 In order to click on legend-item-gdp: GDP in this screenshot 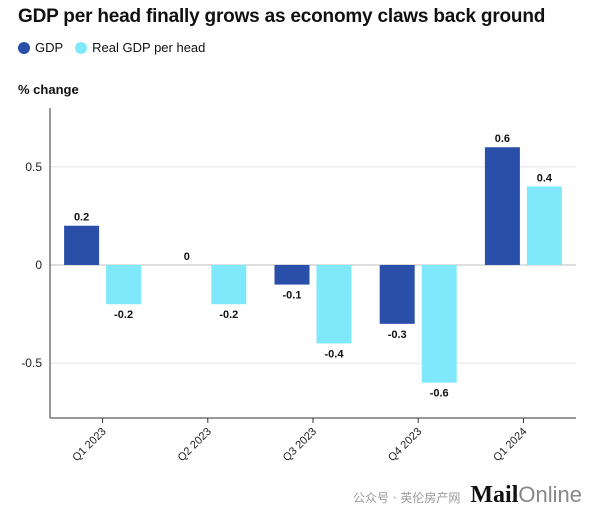, I will do `click(40, 47)`.